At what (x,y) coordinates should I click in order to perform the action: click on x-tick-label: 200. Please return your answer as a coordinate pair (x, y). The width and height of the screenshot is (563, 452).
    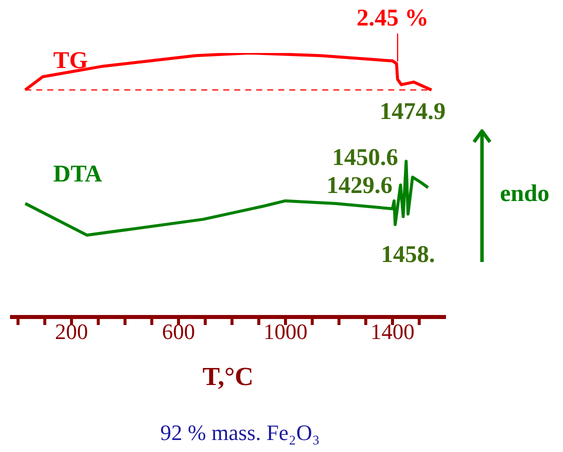
    Looking at the image, I should click on (71, 331).